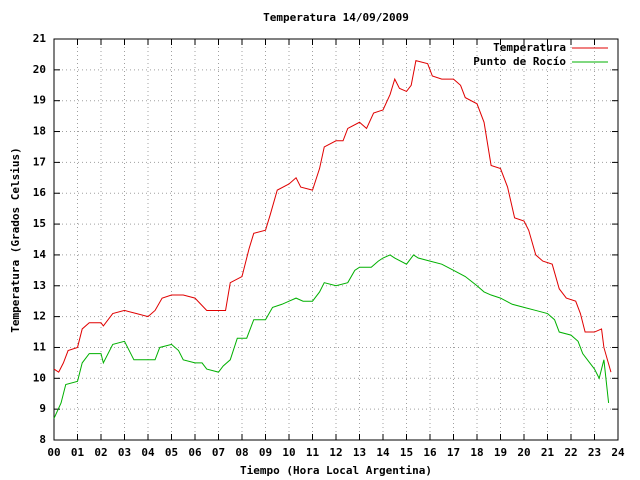 The width and height of the screenshot is (640, 480). Describe the element at coordinates (40, 38) in the screenshot. I see `y-tick-label: 21` at that location.